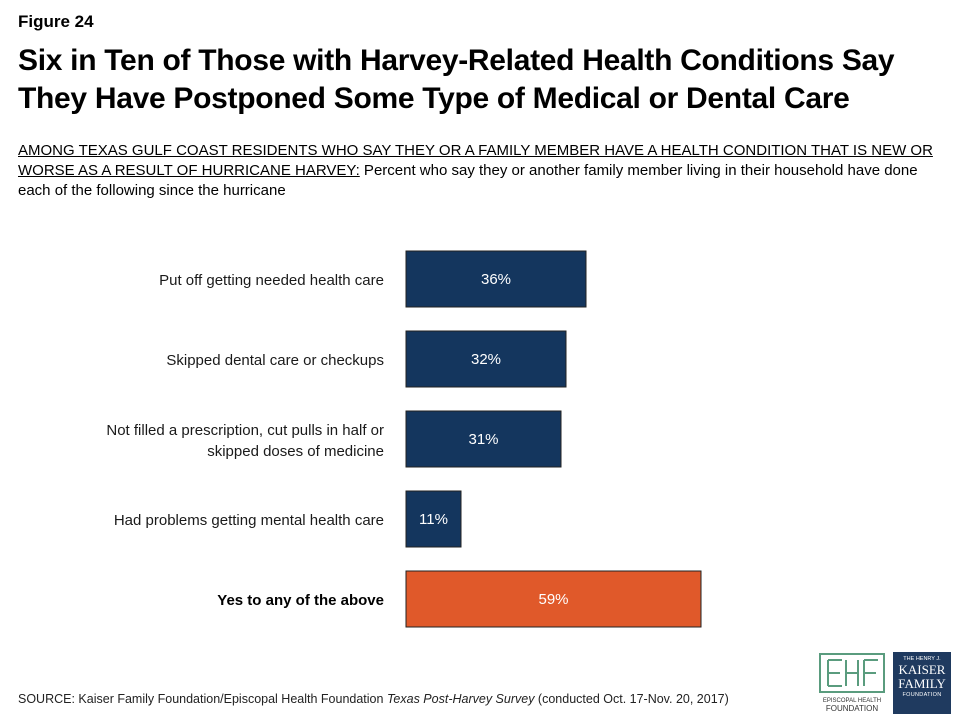  I want to click on category-label-line: skipped doses of medicine, so click(295, 451).